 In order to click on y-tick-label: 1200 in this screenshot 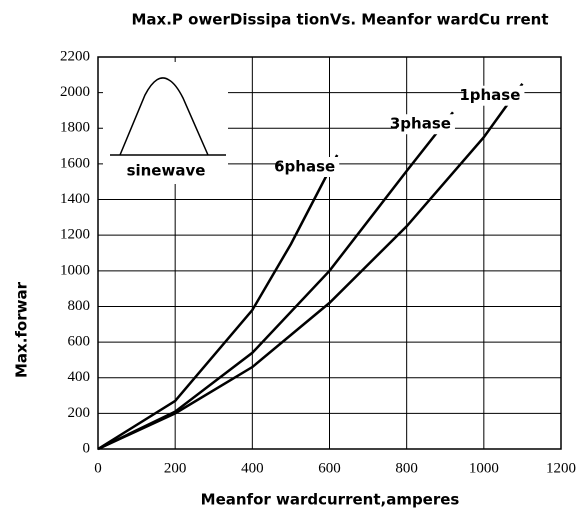, I will do `click(75, 235)`.